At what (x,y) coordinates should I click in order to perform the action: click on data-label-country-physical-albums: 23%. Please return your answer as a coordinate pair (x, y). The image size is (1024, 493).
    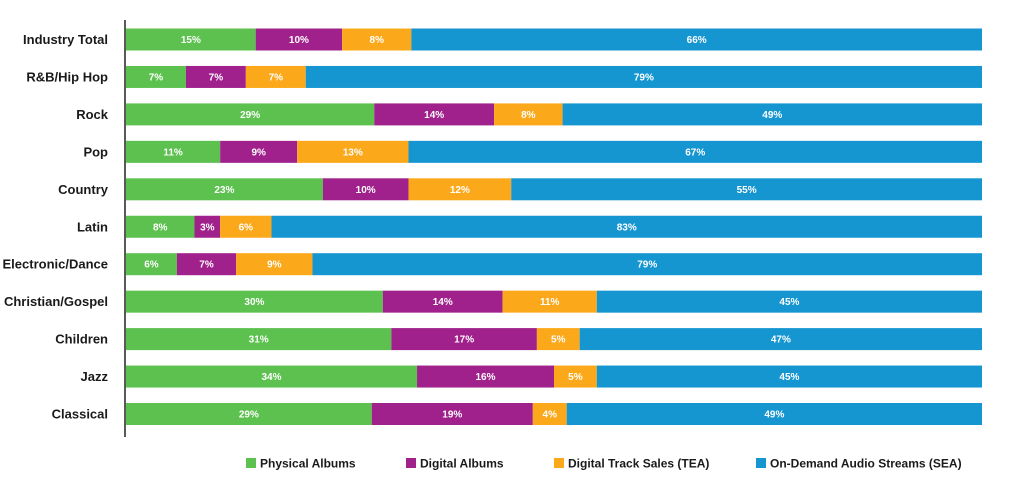
    Looking at the image, I should click on (224, 190).